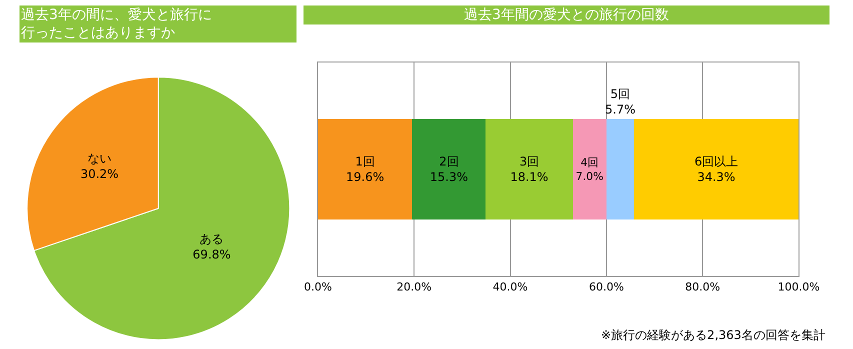 This screenshot has height=349, width=853. I want to click on data-label: 19.6%, so click(365, 177).